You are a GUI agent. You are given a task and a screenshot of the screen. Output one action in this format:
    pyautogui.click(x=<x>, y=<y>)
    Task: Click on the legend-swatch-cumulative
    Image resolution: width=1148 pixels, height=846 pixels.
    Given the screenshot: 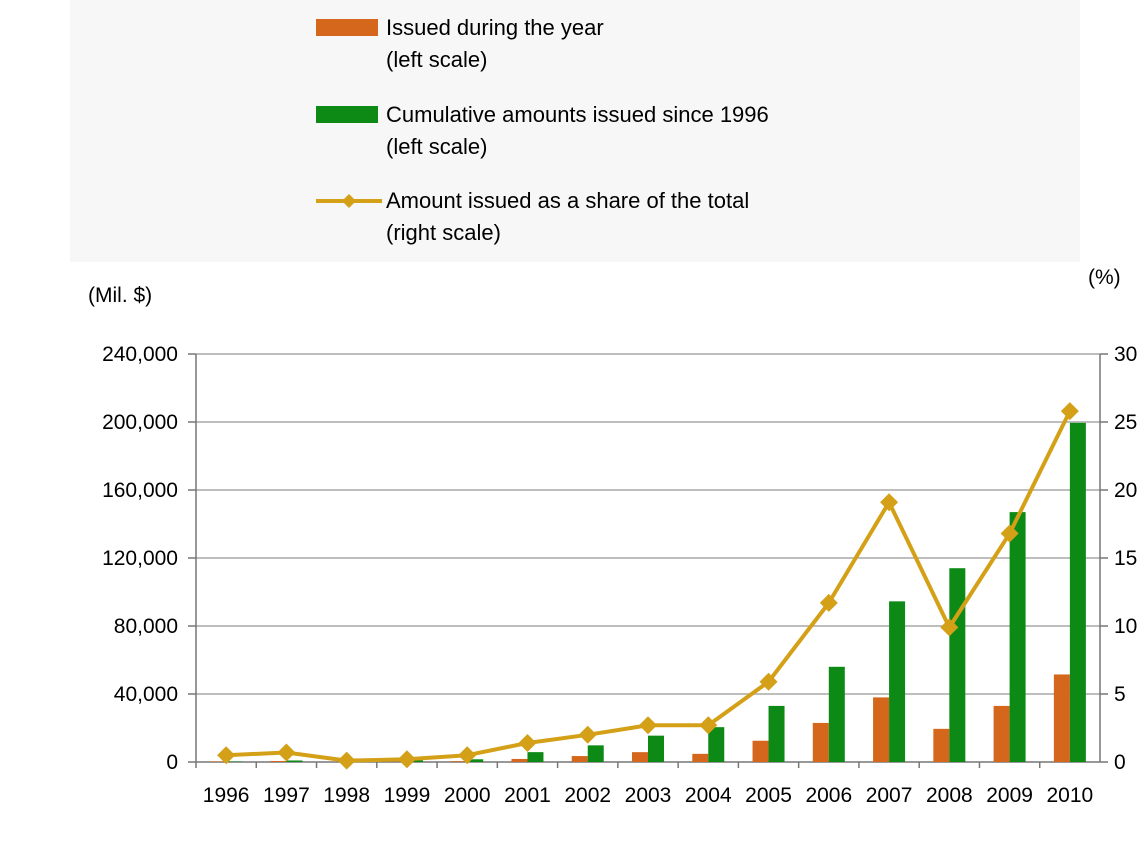 What is the action you would take?
    pyautogui.click(x=347, y=114)
    